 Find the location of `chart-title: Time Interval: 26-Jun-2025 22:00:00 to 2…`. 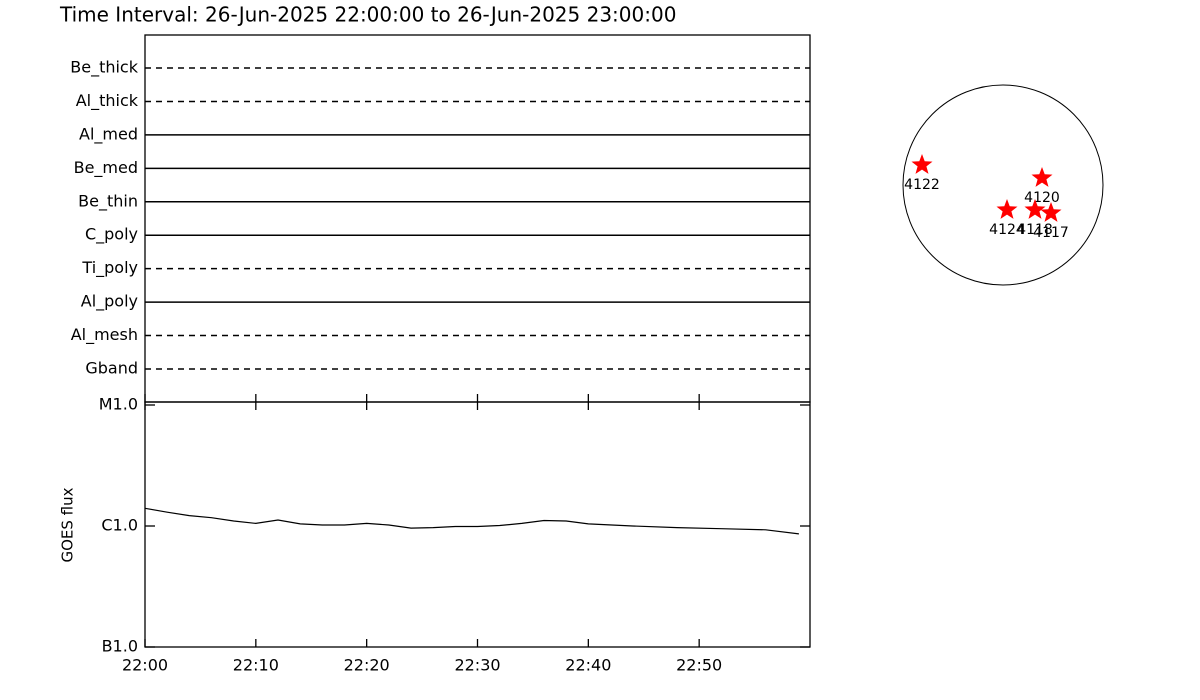

chart-title: Time Interval: 26-Jun-2025 22:00:00 to 2… is located at coordinates (367, 15).